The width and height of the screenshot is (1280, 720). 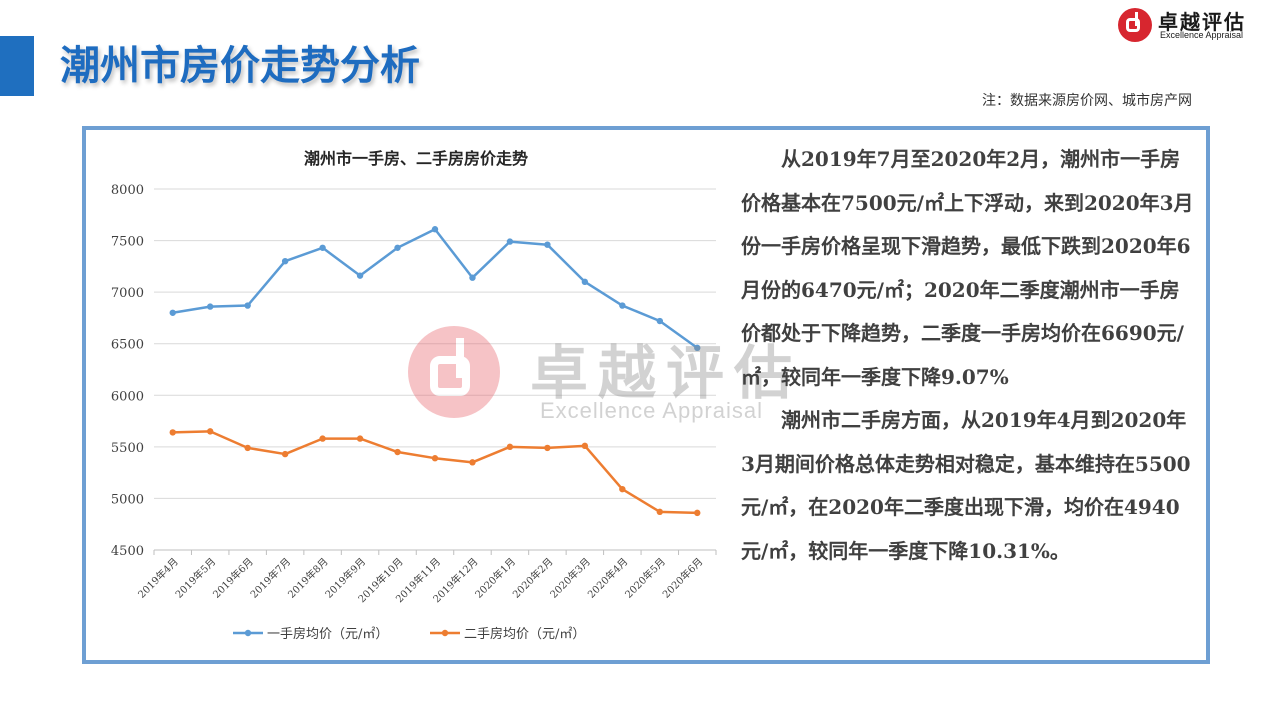 What do you see at coordinates (435, 288) in the screenshot?
I see `series-line-new-homes` at bounding box center [435, 288].